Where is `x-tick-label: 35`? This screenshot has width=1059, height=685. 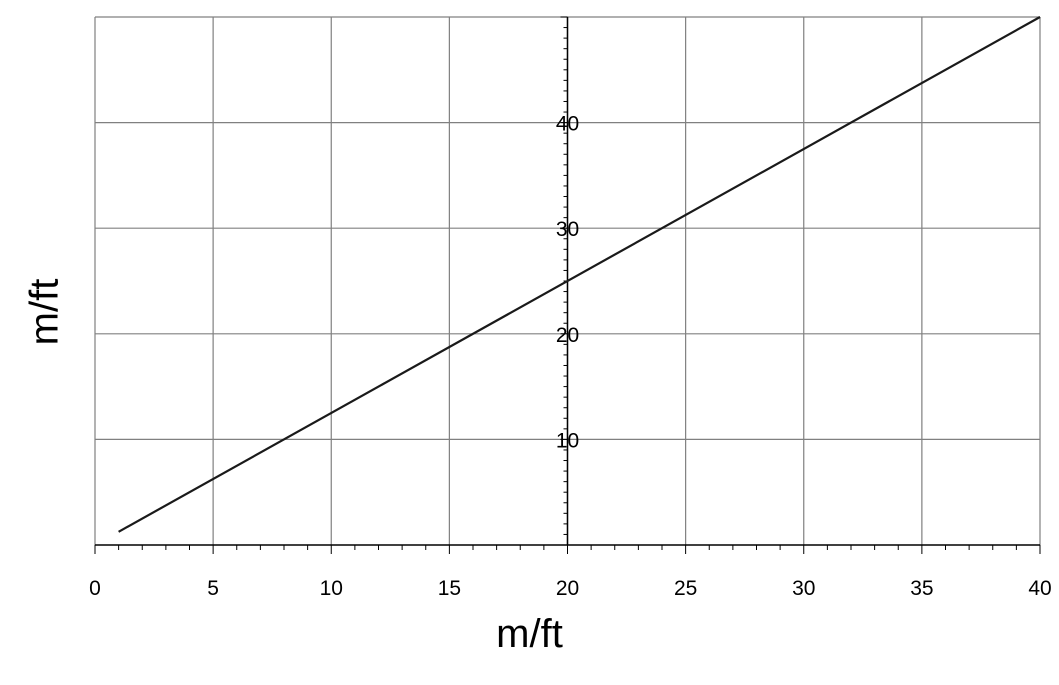
x-tick-label: 35 is located at coordinates (921, 588).